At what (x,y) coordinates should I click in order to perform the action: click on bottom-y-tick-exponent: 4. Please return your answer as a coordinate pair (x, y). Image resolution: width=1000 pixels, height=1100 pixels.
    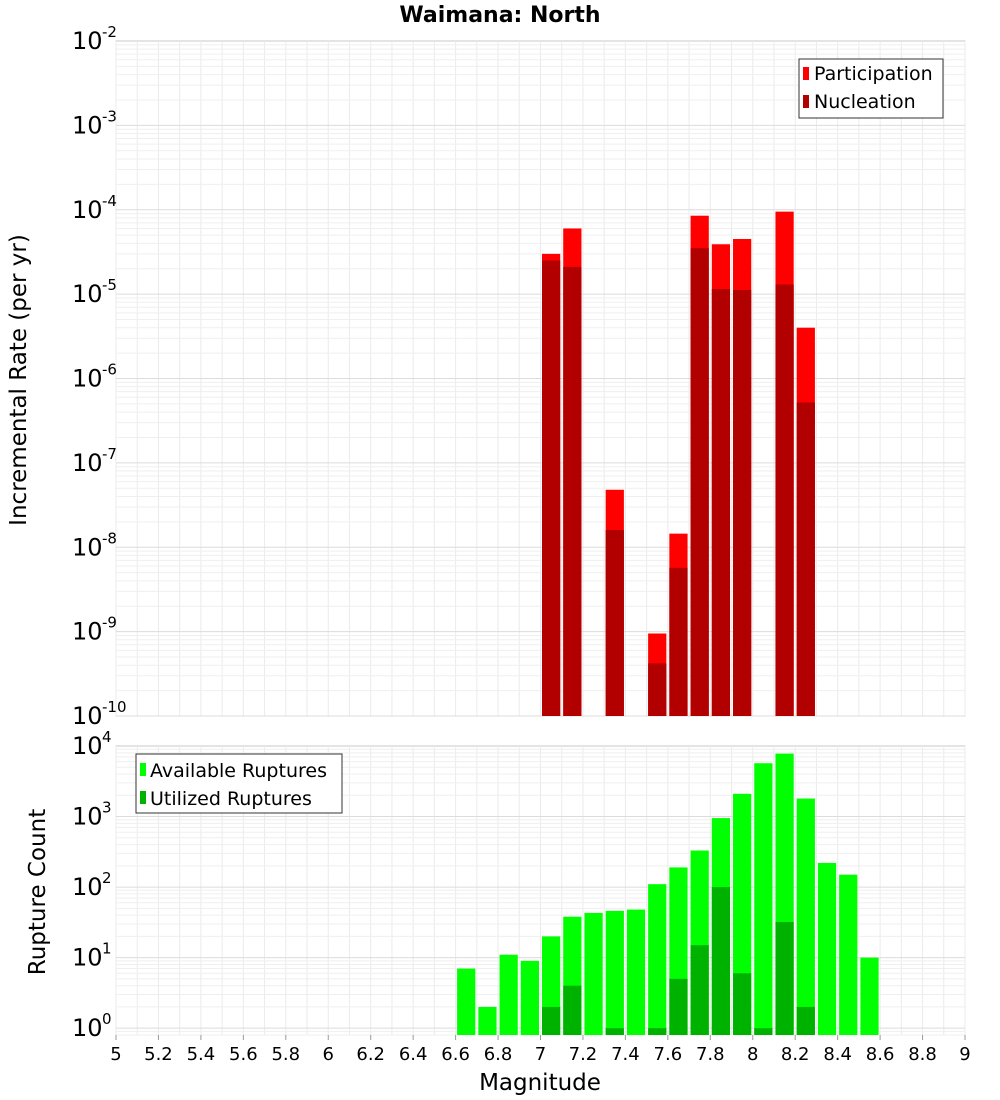
    Looking at the image, I should click on (107, 737).